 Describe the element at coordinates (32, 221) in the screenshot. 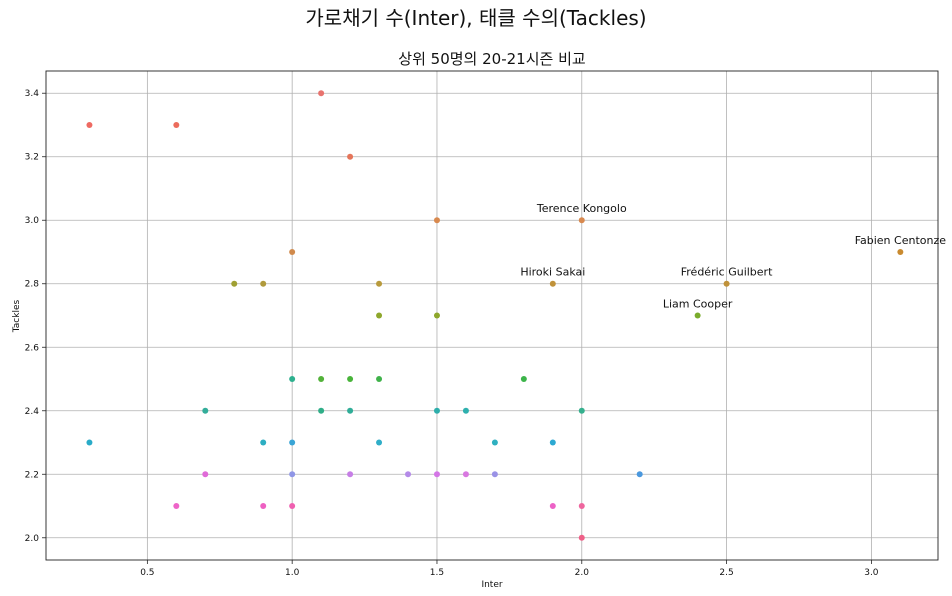

I see `y-tick-label: 3.0` at that location.